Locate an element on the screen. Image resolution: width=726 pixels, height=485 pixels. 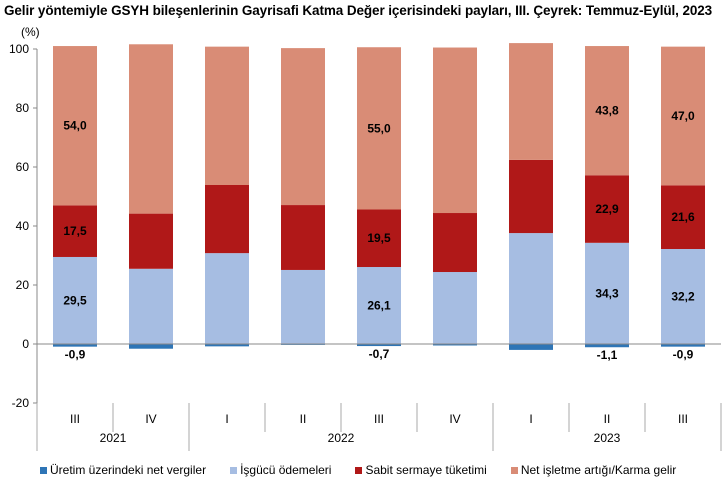
legend-item: Sabit sermaye tüketimi is located at coordinates (421, 470).